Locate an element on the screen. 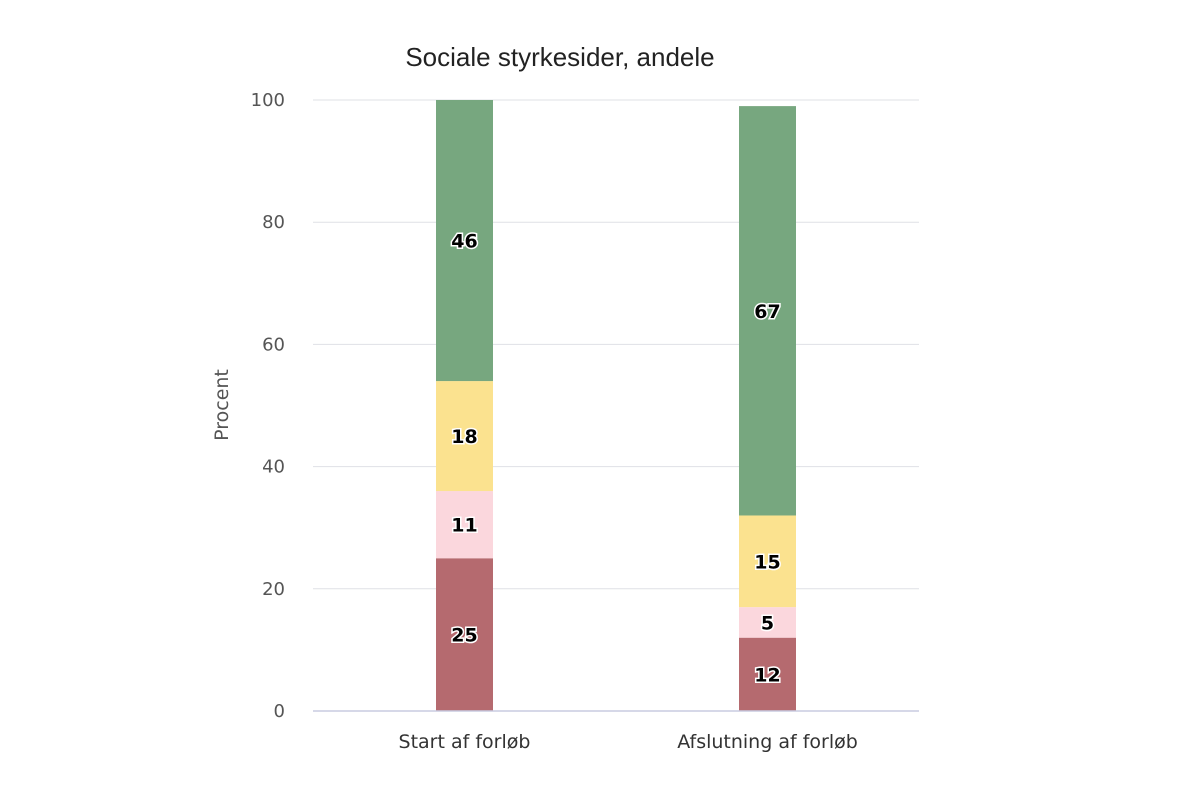 This screenshot has width=1200, height=800. y-tick-label: 20 is located at coordinates (273, 589).